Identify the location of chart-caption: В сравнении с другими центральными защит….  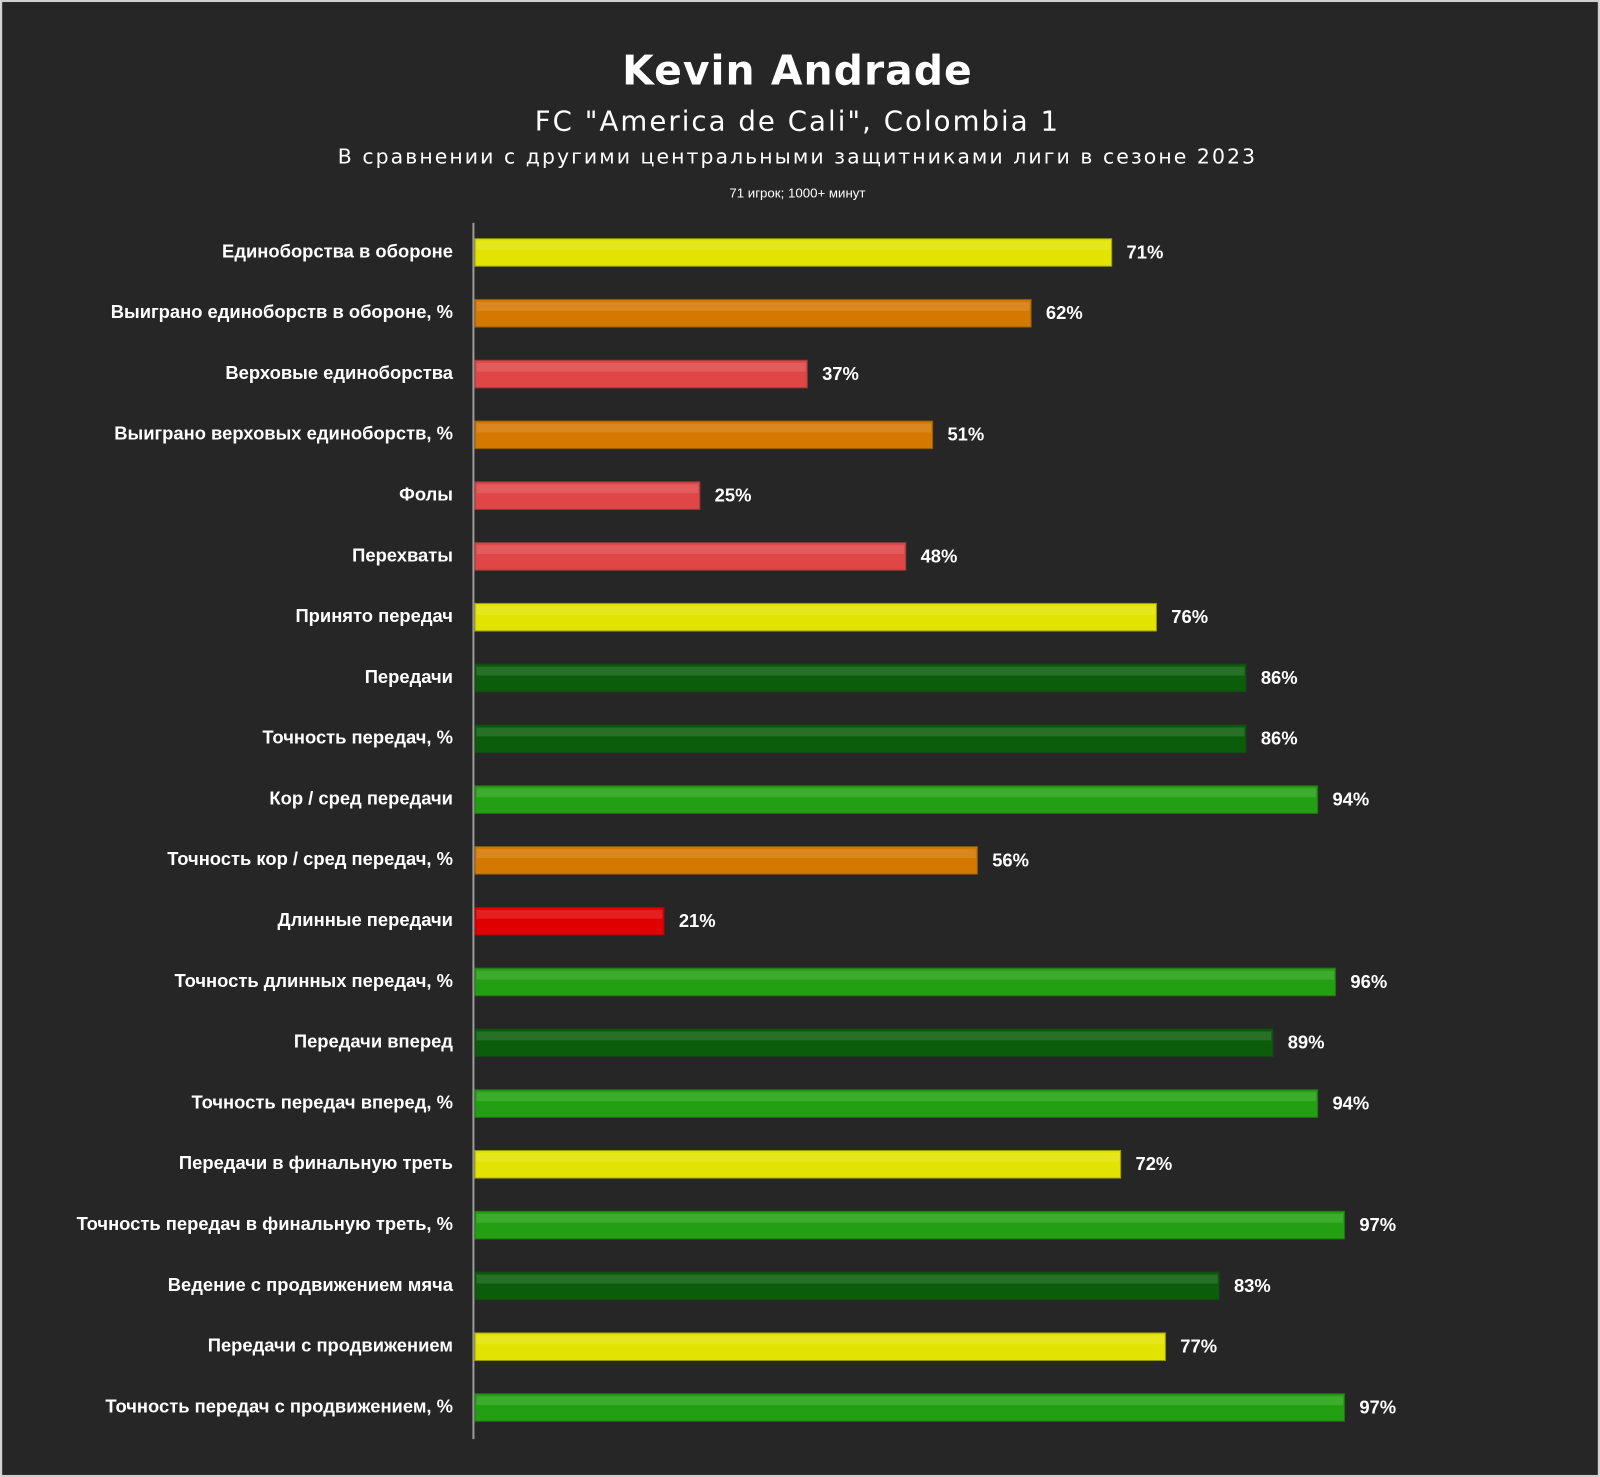
(797, 156).